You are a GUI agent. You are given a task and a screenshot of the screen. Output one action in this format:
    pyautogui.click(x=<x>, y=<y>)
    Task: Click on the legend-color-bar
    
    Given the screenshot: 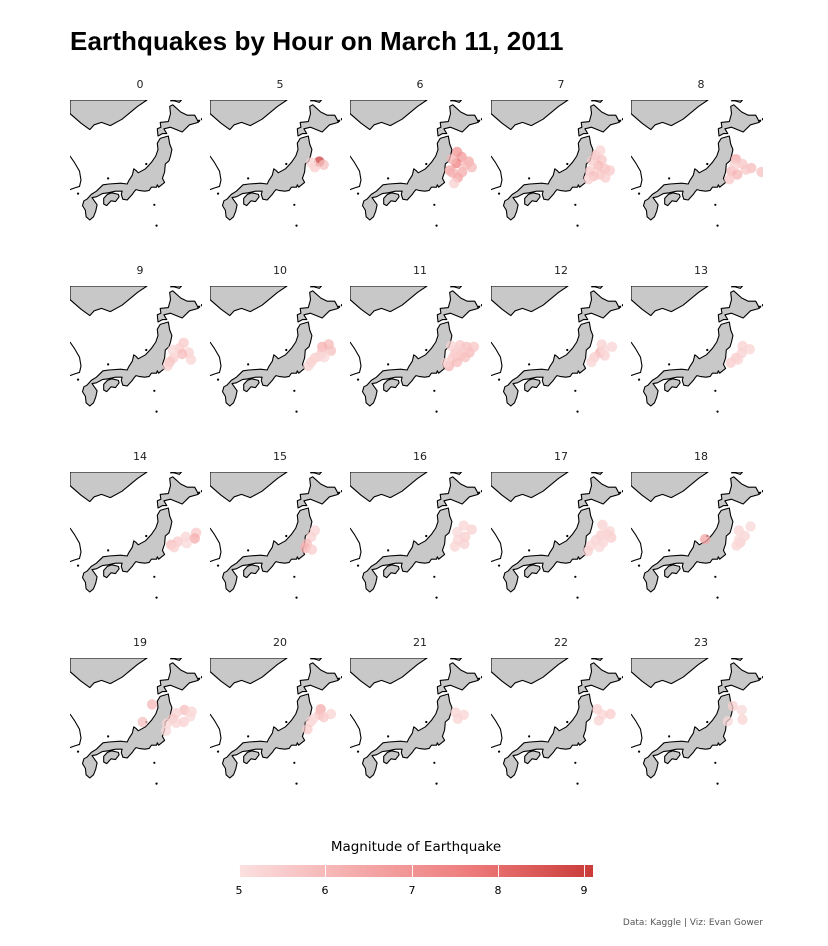 What is the action you would take?
    pyautogui.click(x=416, y=871)
    